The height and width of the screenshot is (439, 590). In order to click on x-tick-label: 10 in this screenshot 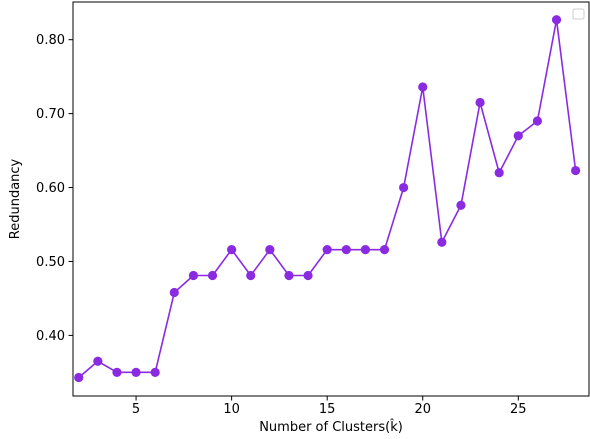, I will do `click(231, 409)`.